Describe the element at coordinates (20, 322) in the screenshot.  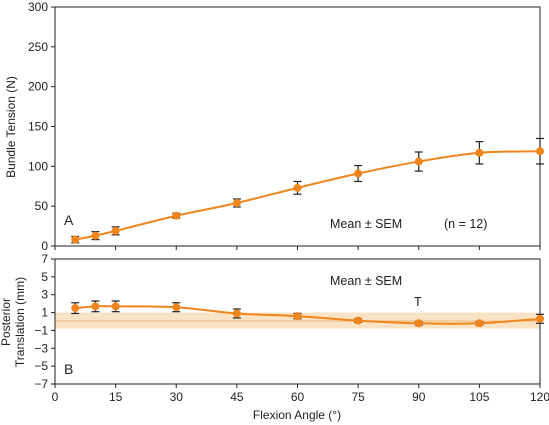
I see `panel-b-y-axis-label-line2: Translation (mm)` at that location.